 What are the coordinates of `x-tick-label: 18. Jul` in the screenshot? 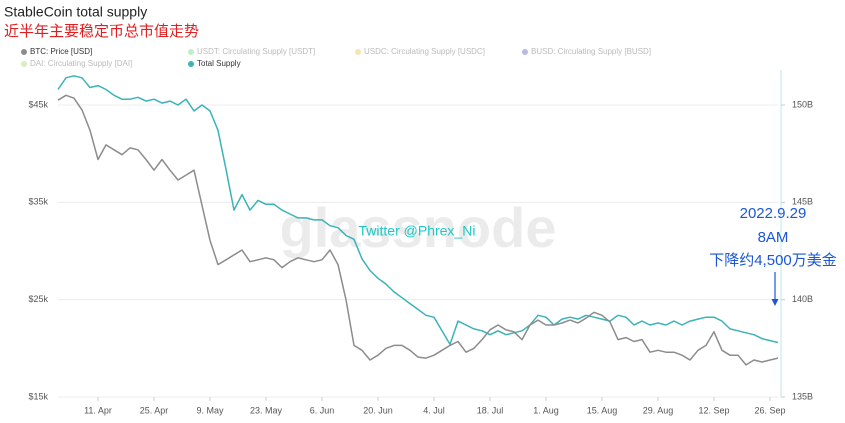 It's located at (490, 410).